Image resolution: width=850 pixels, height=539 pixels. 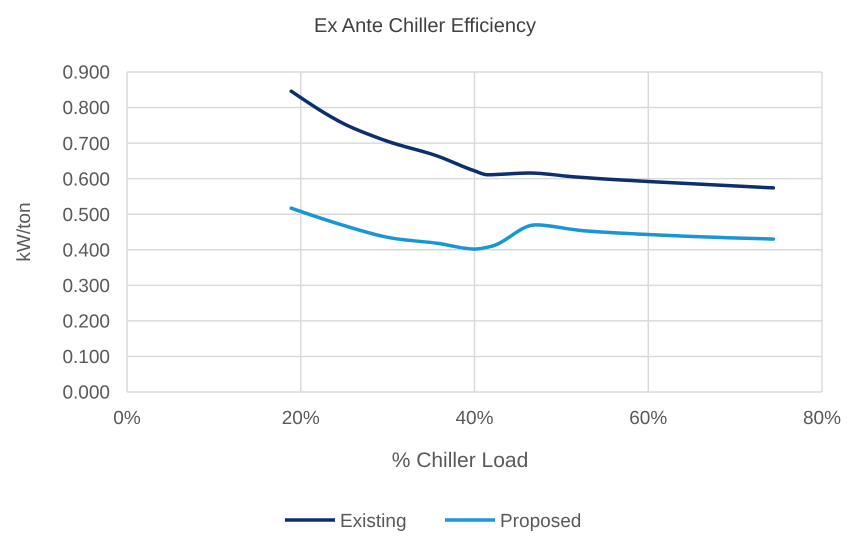 I want to click on x-tick-label: 40%, so click(x=474, y=418).